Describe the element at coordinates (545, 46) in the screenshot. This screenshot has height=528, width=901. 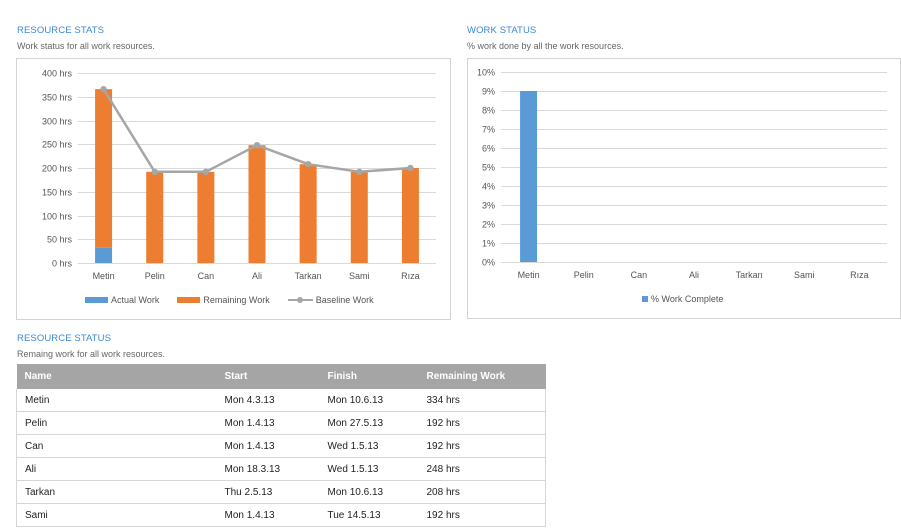
I see `work-status-subtitle: % work done by all the work resources.` at that location.